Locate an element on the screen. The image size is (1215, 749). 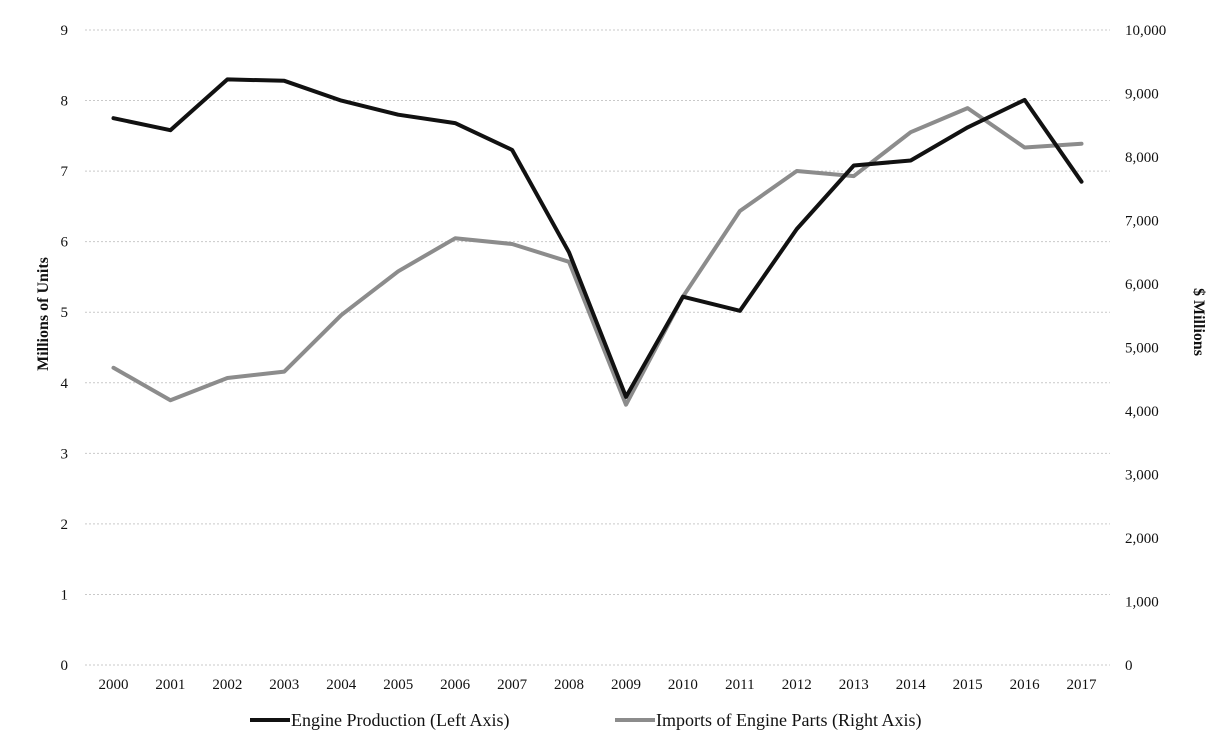
legend-label-engine-production: Engine Production (Left Axis) is located at coordinates (400, 720).